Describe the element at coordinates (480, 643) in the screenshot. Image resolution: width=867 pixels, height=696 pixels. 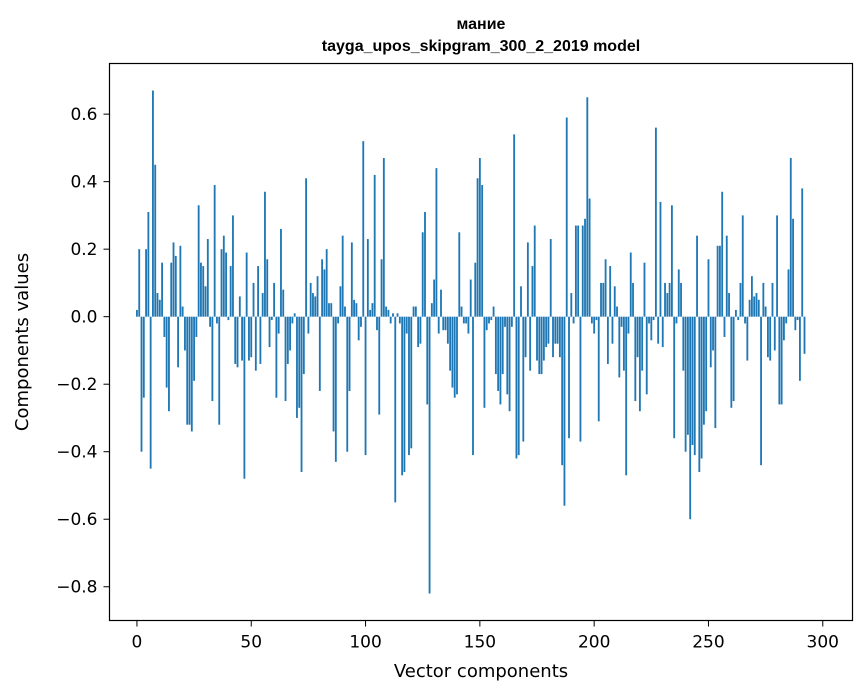
I see `x-tick-label: 150` at that location.